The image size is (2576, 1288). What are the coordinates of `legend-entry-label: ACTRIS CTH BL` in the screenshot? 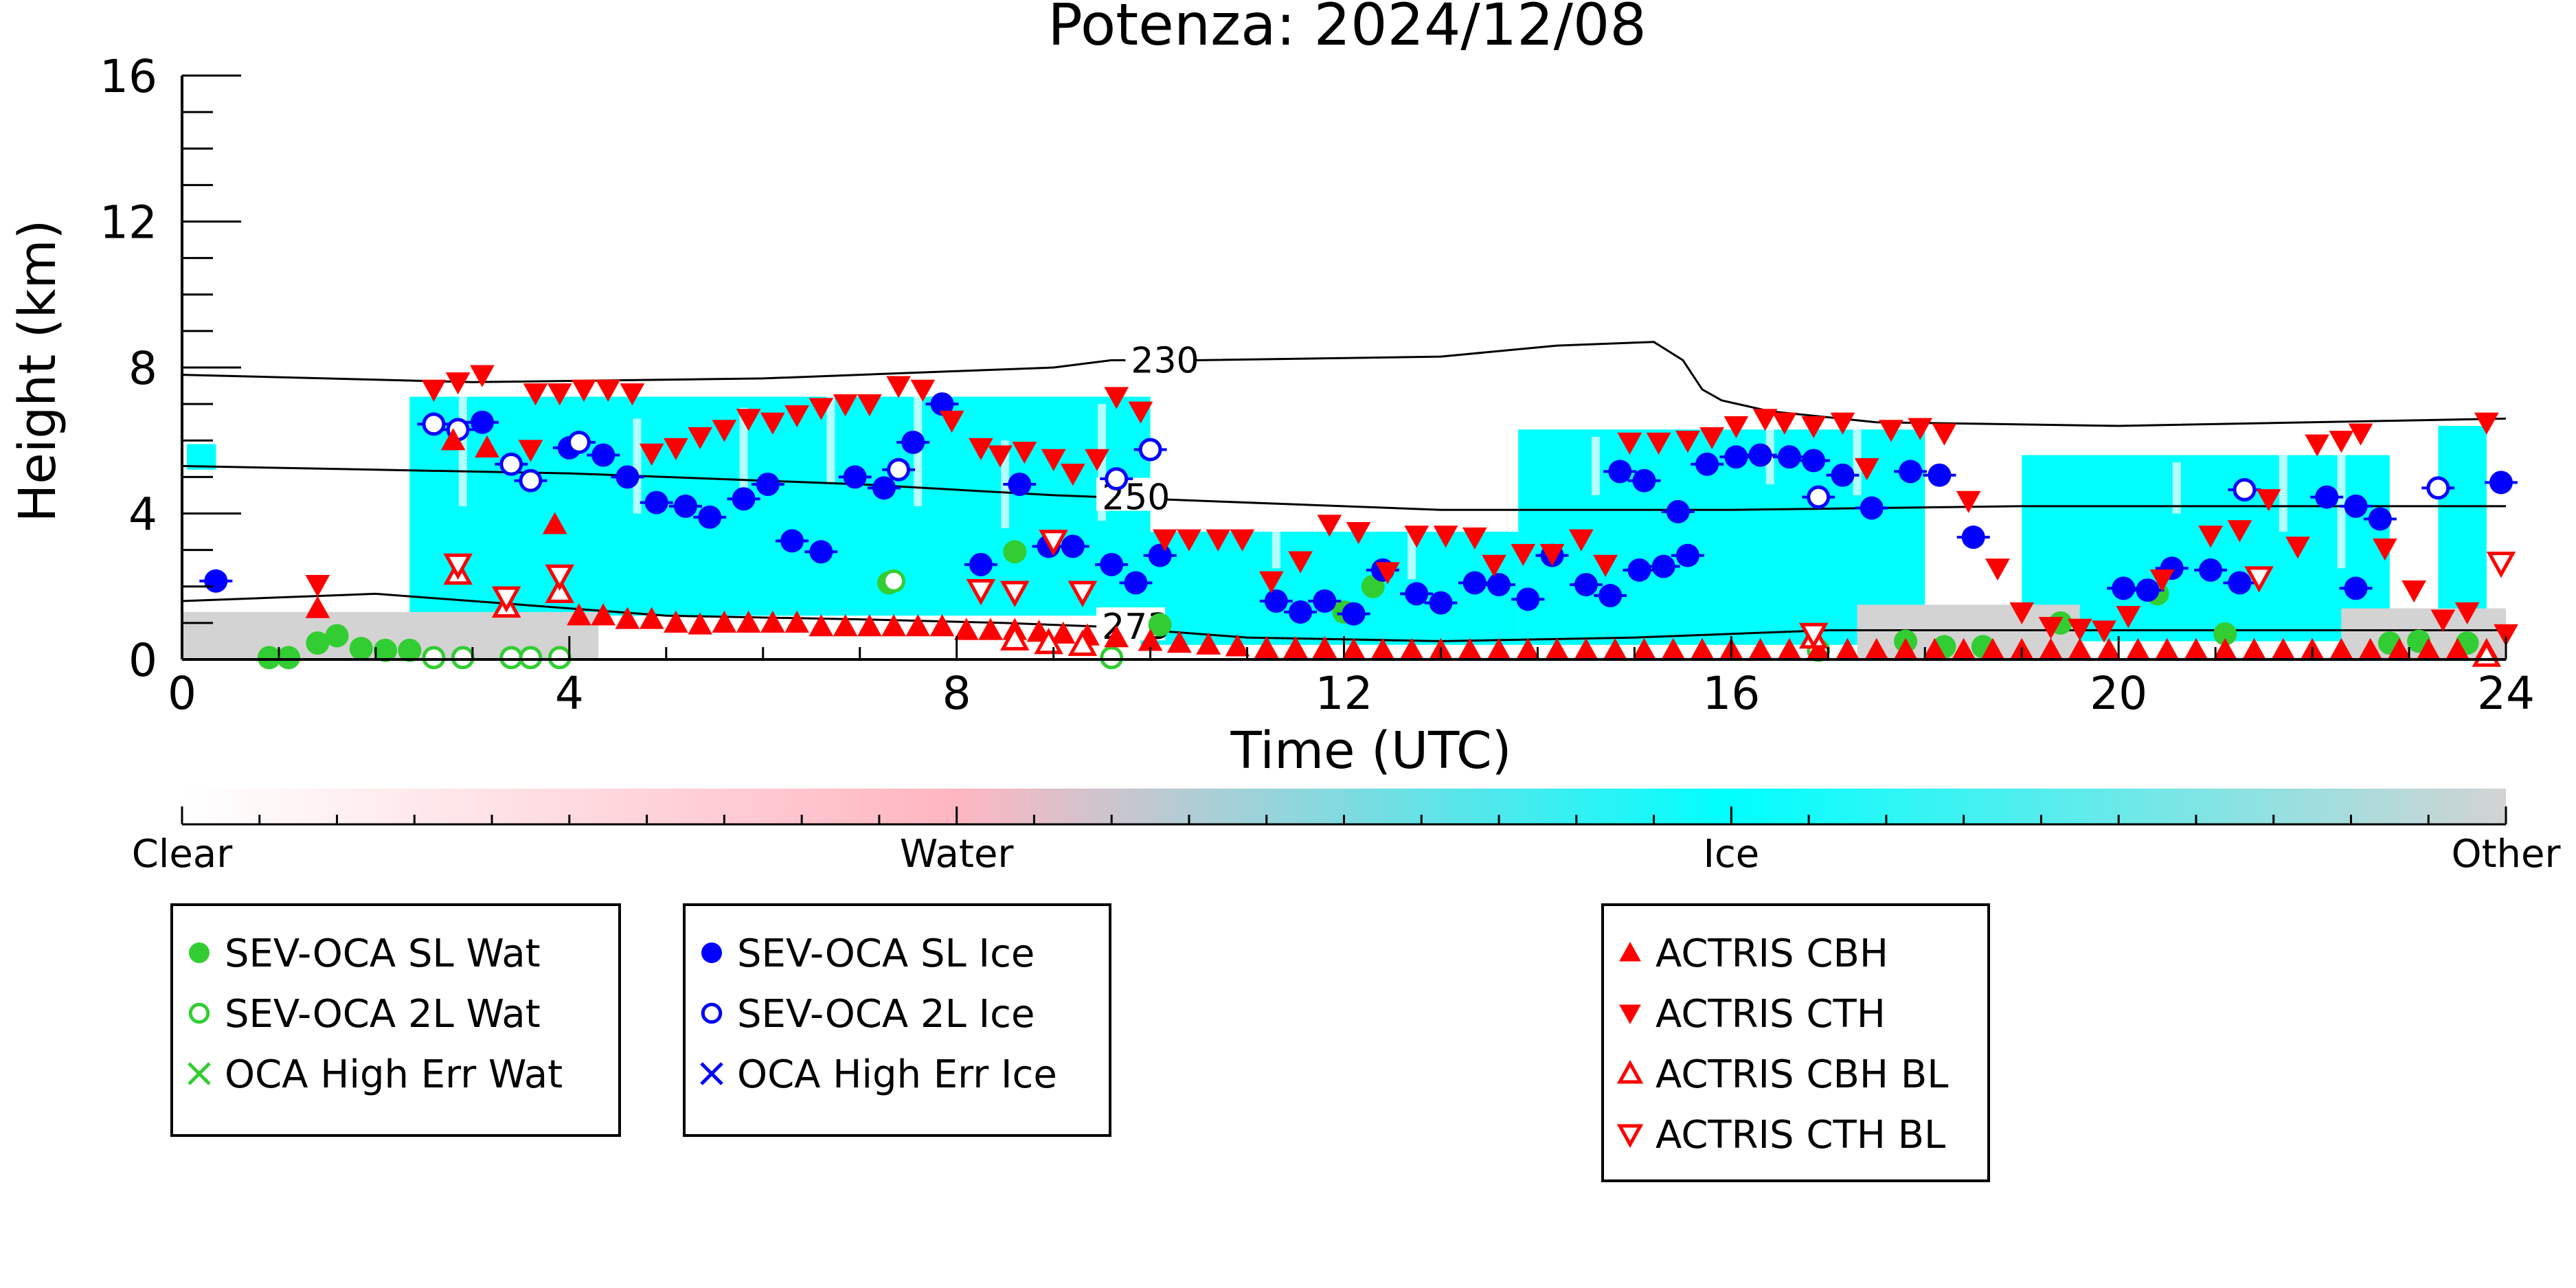 It's located at (1800, 1135).